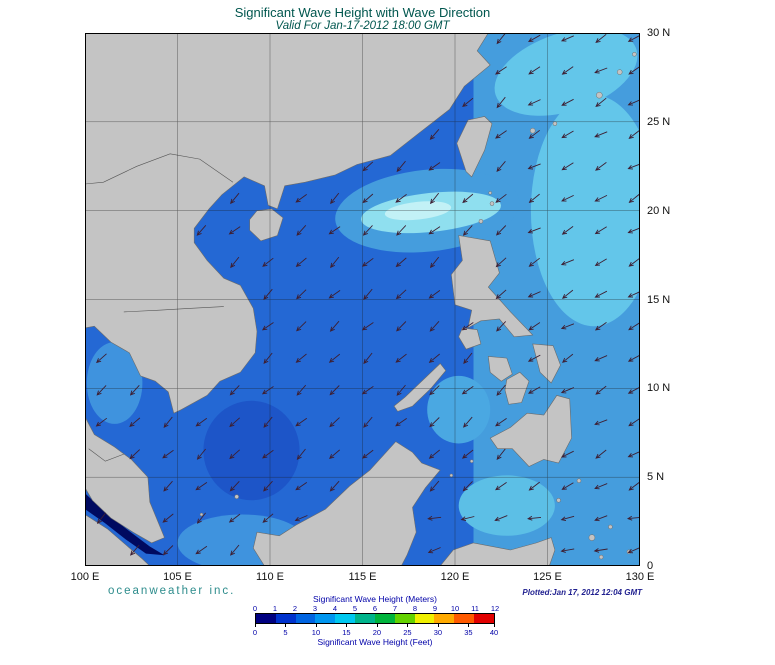  I want to click on meters-tick: 8, so click(415, 608).